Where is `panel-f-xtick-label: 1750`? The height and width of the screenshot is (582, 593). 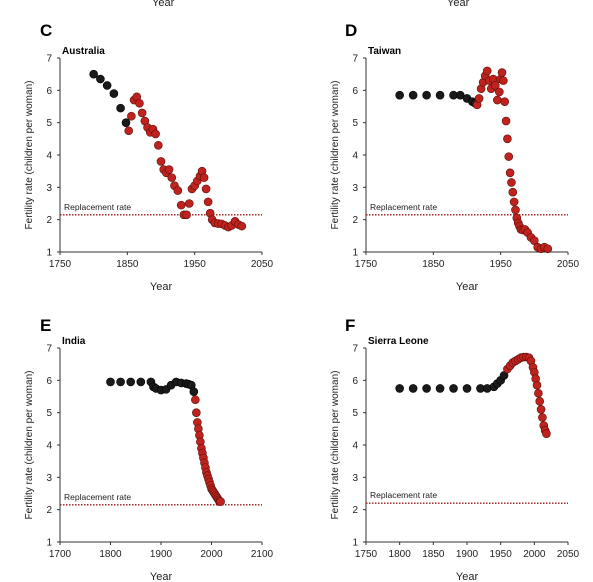 panel-f-xtick-label: 1750 is located at coordinates (366, 554).